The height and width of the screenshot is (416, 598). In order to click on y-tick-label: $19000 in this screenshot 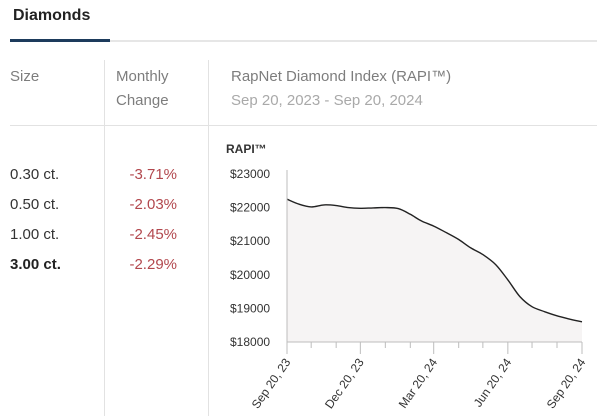, I will do `click(250, 308)`.